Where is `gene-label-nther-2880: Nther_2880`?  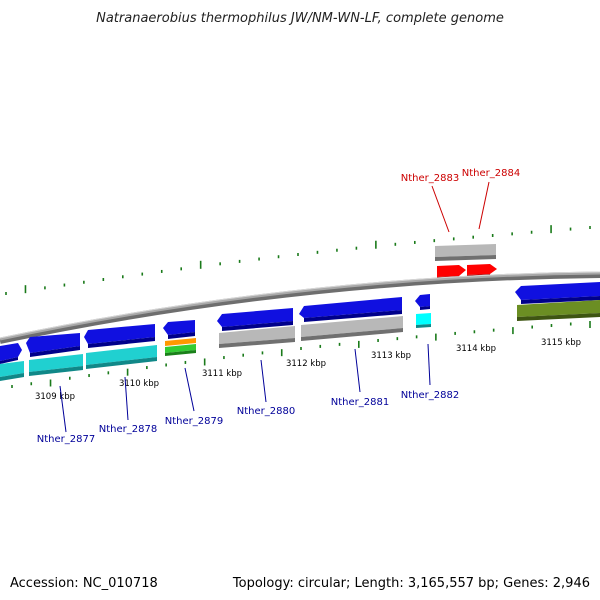
gene-label-nther-2880: Nther_2880 is located at coordinates (266, 411).